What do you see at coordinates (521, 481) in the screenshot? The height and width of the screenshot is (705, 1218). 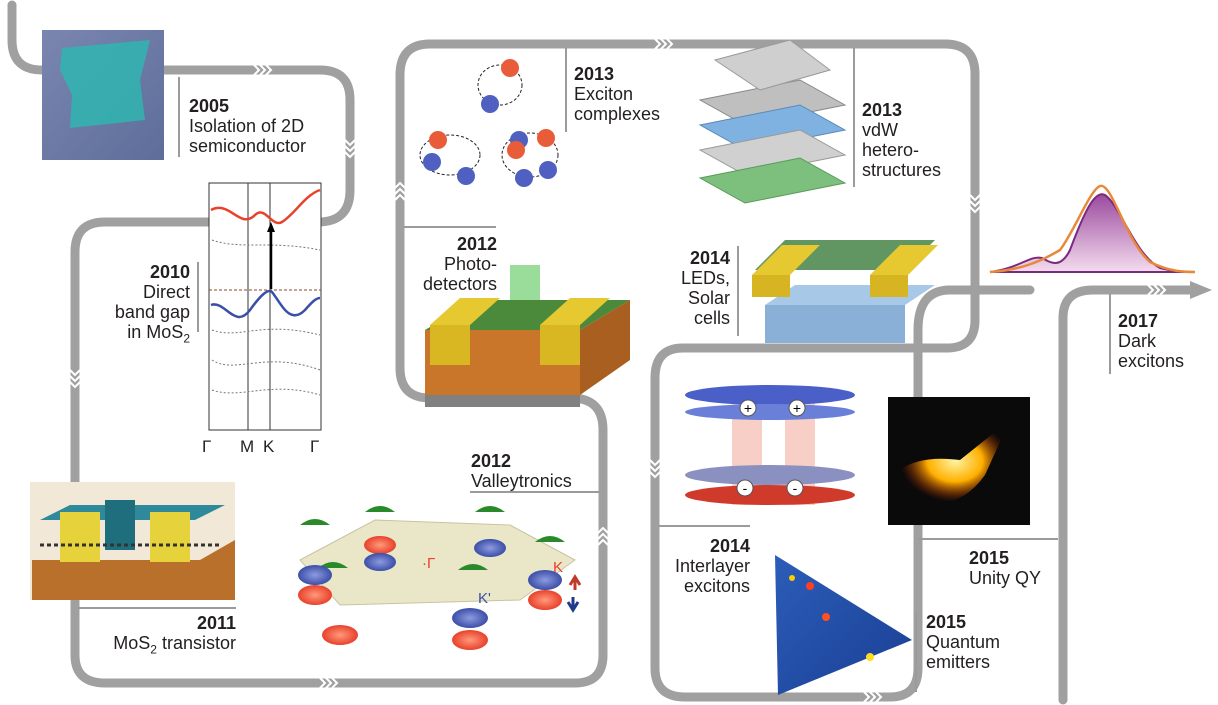 I see `text-2012b: Valleytronics` at bounding box center [521, 481].